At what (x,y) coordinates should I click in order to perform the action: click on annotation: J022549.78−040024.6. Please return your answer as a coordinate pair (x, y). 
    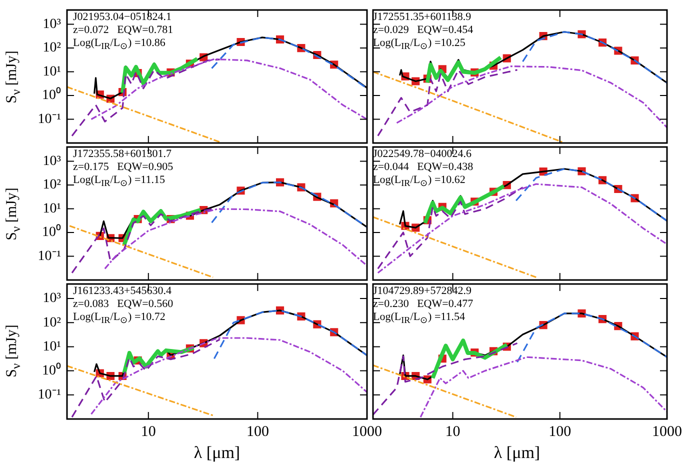
    Looking at the image, I should click on (422, 154).